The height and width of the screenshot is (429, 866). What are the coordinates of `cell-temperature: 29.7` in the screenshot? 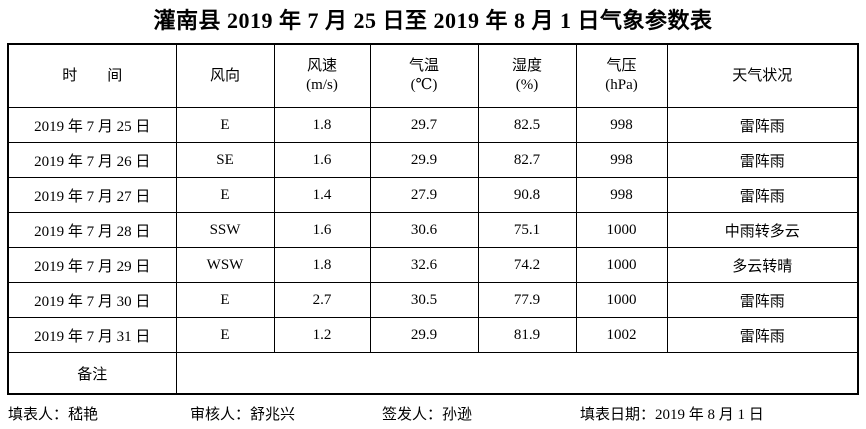 It's located at (424, 125).